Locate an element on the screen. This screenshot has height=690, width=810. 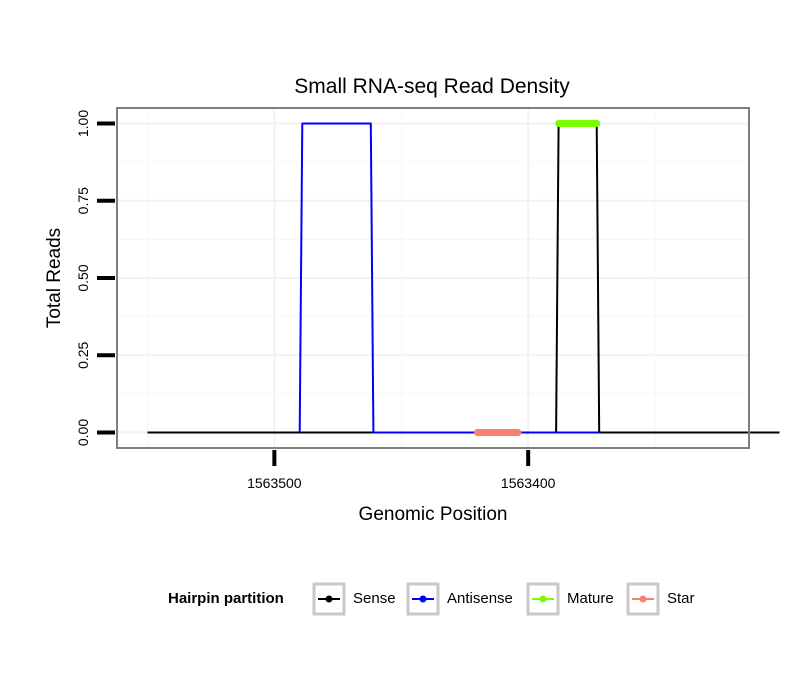
legend-key-dot-mature is located at coordinates (543, 599).